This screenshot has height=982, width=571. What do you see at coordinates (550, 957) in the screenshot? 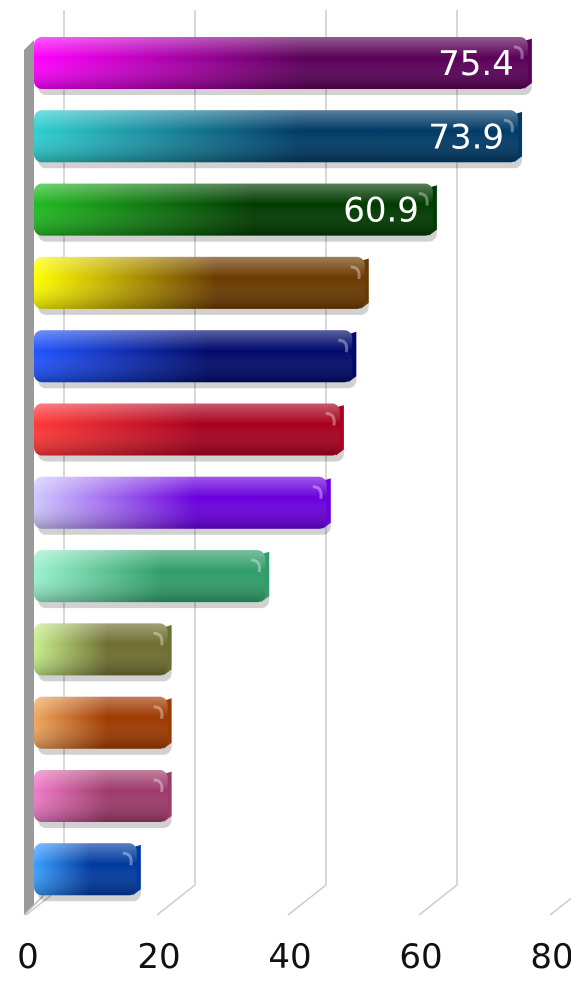
I see `x-tick-label: 80` at bounding box center [550, 957].